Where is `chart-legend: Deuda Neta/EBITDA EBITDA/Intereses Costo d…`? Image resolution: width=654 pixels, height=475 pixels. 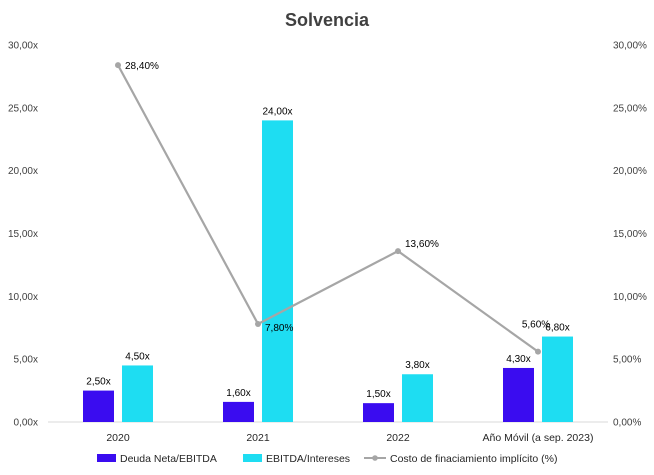
chart-legend: Deuda Neta/EBITDA EBITDA/Intereses Costo d… is located at coordinates (327, 459).